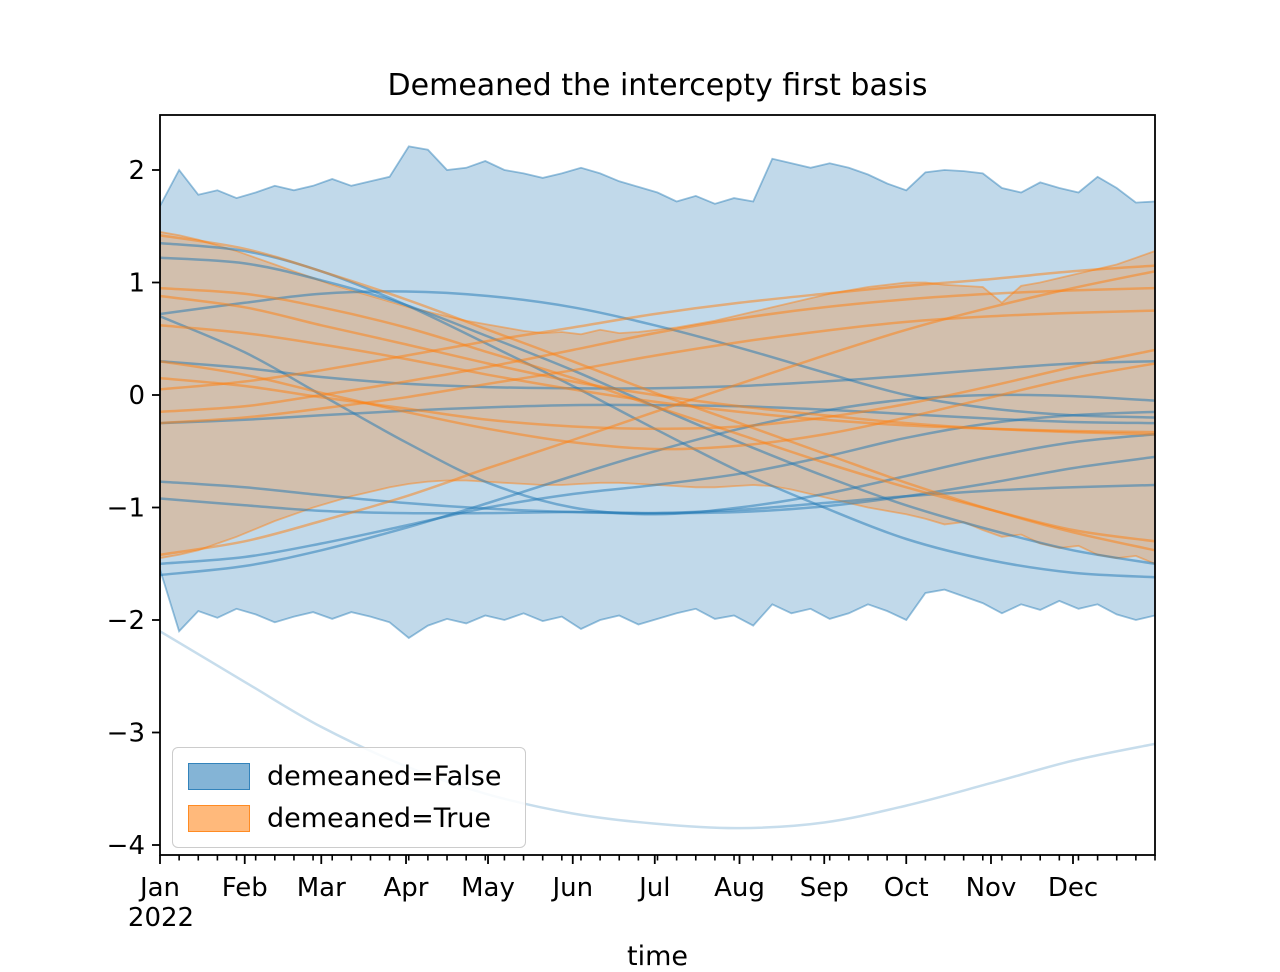 Image resolution: width=1280 pixels, height=972 pixels. Describe the element at coordinates (126, 734) in the screenshot. I see `svg-text: −3` at that location.